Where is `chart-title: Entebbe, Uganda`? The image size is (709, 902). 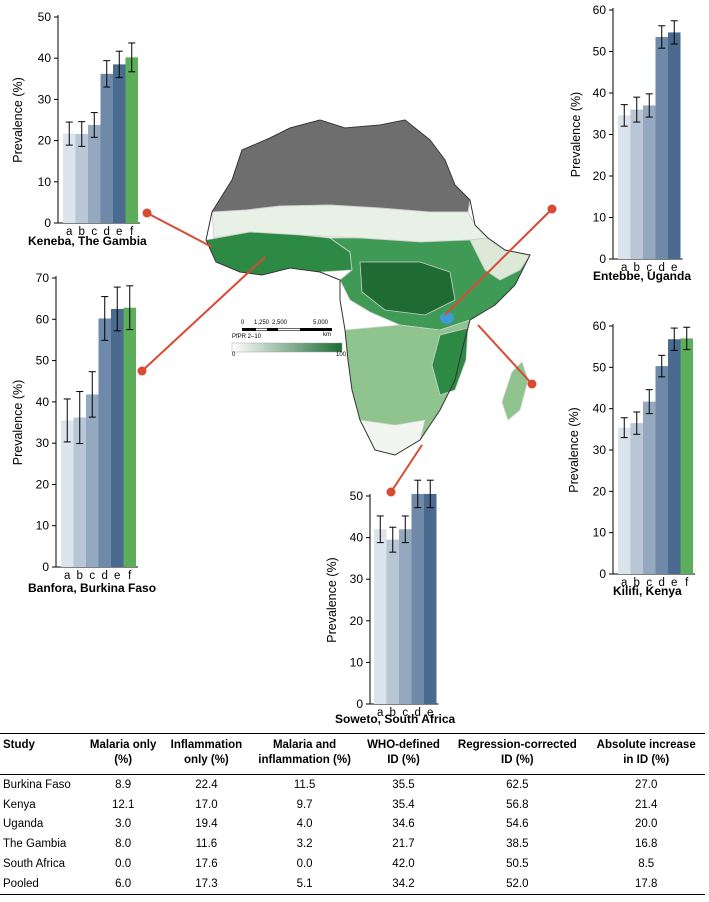
chart-title: Entebbe, Uganda is located at coordinates (642, 276).